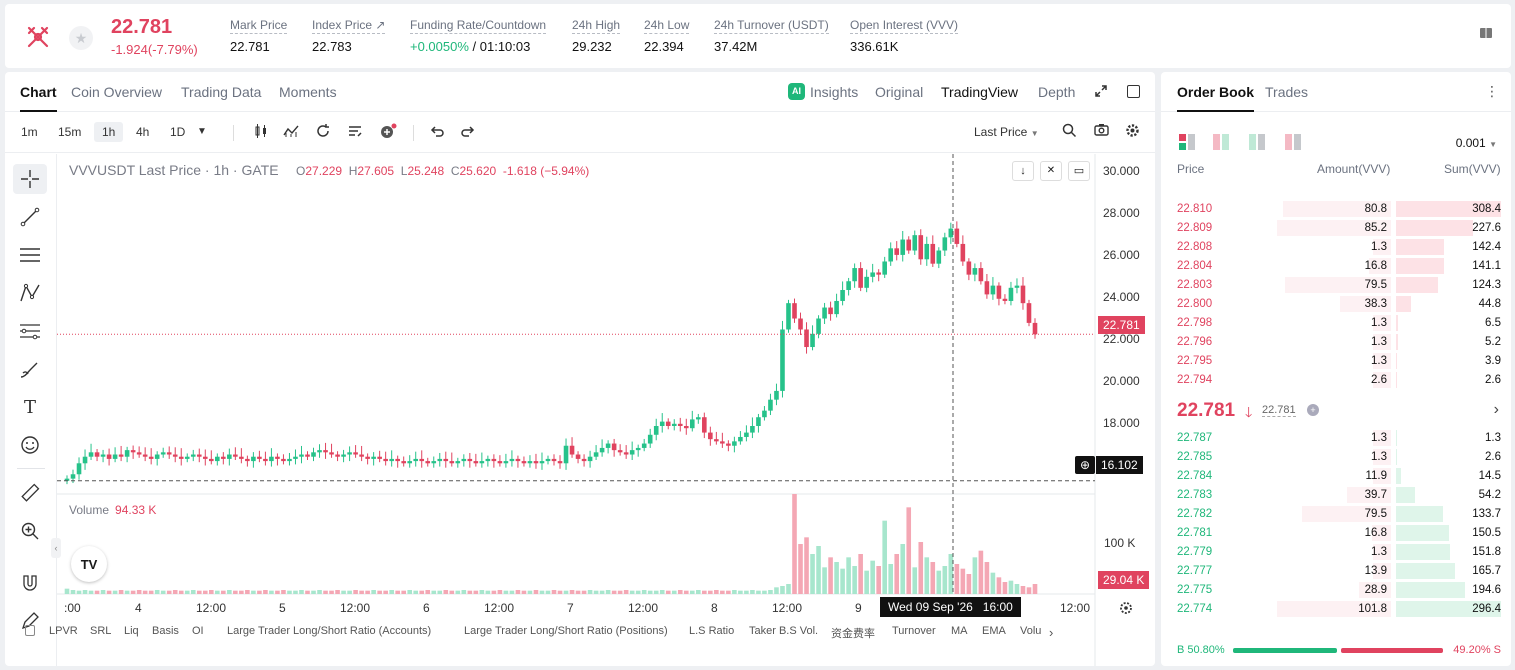 Image resolution: width=1515 pixels, height=670 pixels. I want to click on bid-row: 22.787 1.3 1.3, so click(1336, 438).